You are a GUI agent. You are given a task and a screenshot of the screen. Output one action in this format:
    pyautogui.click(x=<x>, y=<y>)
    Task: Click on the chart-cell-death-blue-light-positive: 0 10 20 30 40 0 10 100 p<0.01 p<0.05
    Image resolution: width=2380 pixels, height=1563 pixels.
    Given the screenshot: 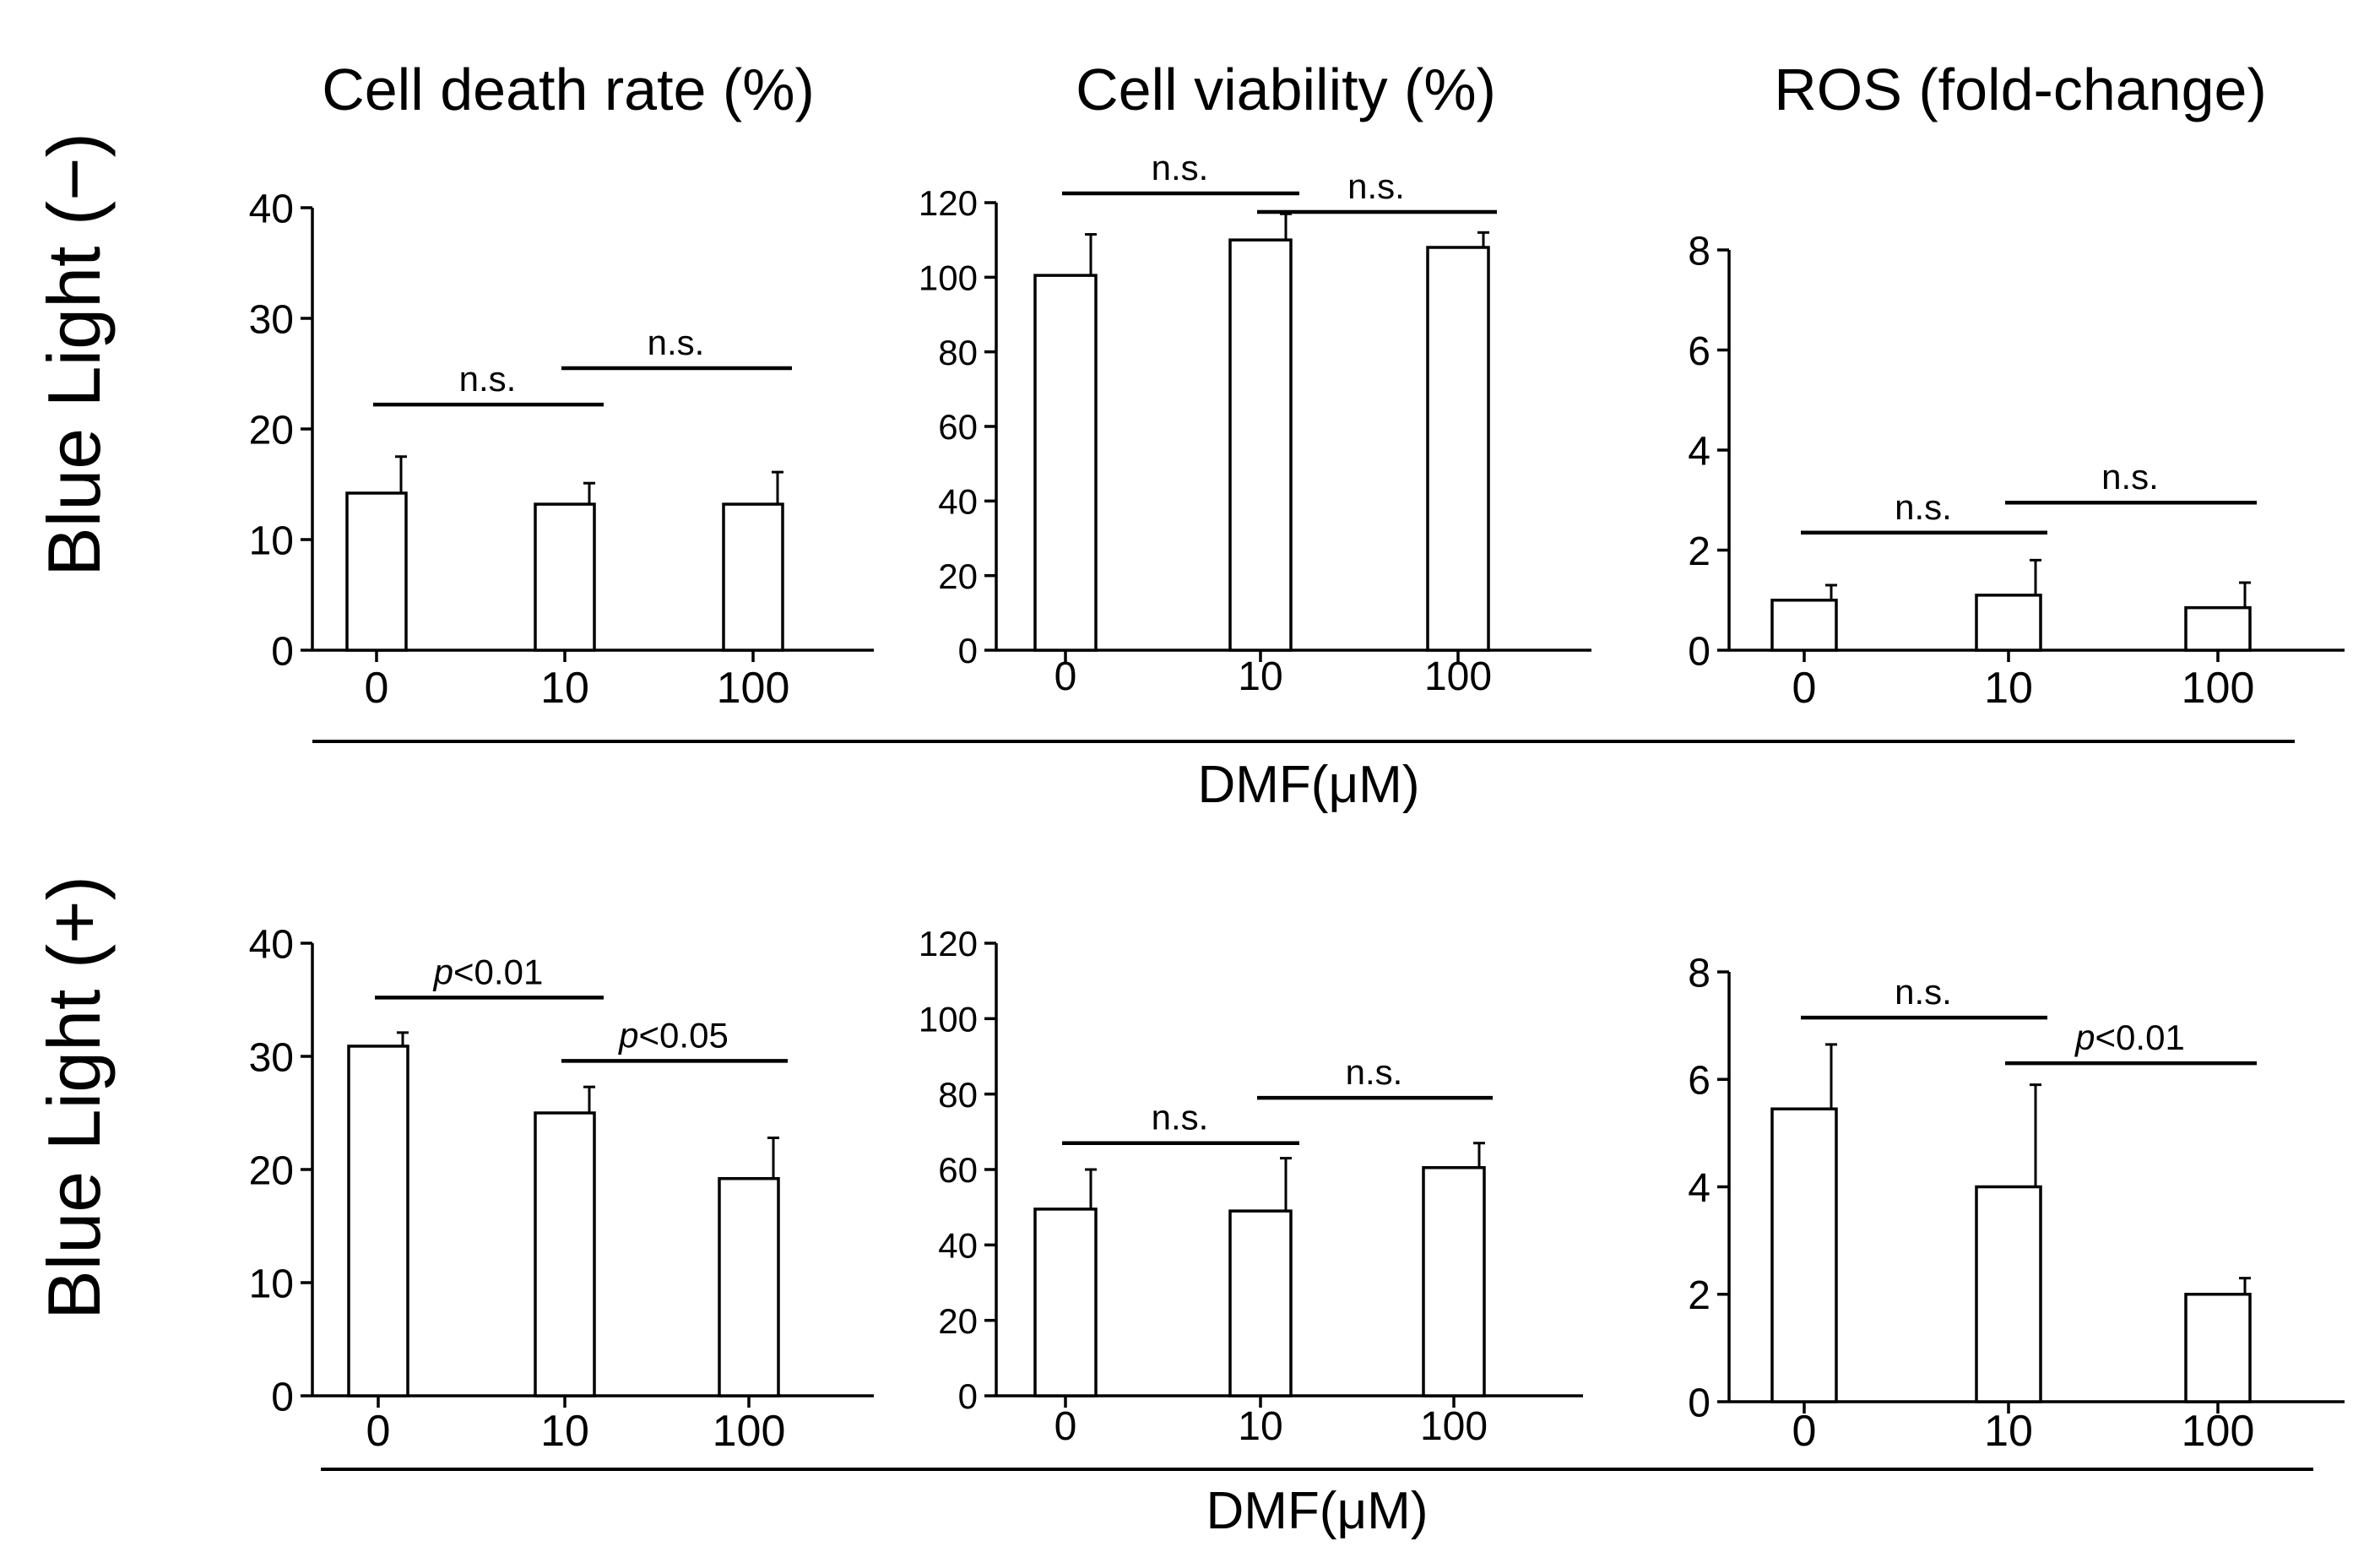 What is the action you would take?
    pyautogui.click(x=561, y=1189)
    